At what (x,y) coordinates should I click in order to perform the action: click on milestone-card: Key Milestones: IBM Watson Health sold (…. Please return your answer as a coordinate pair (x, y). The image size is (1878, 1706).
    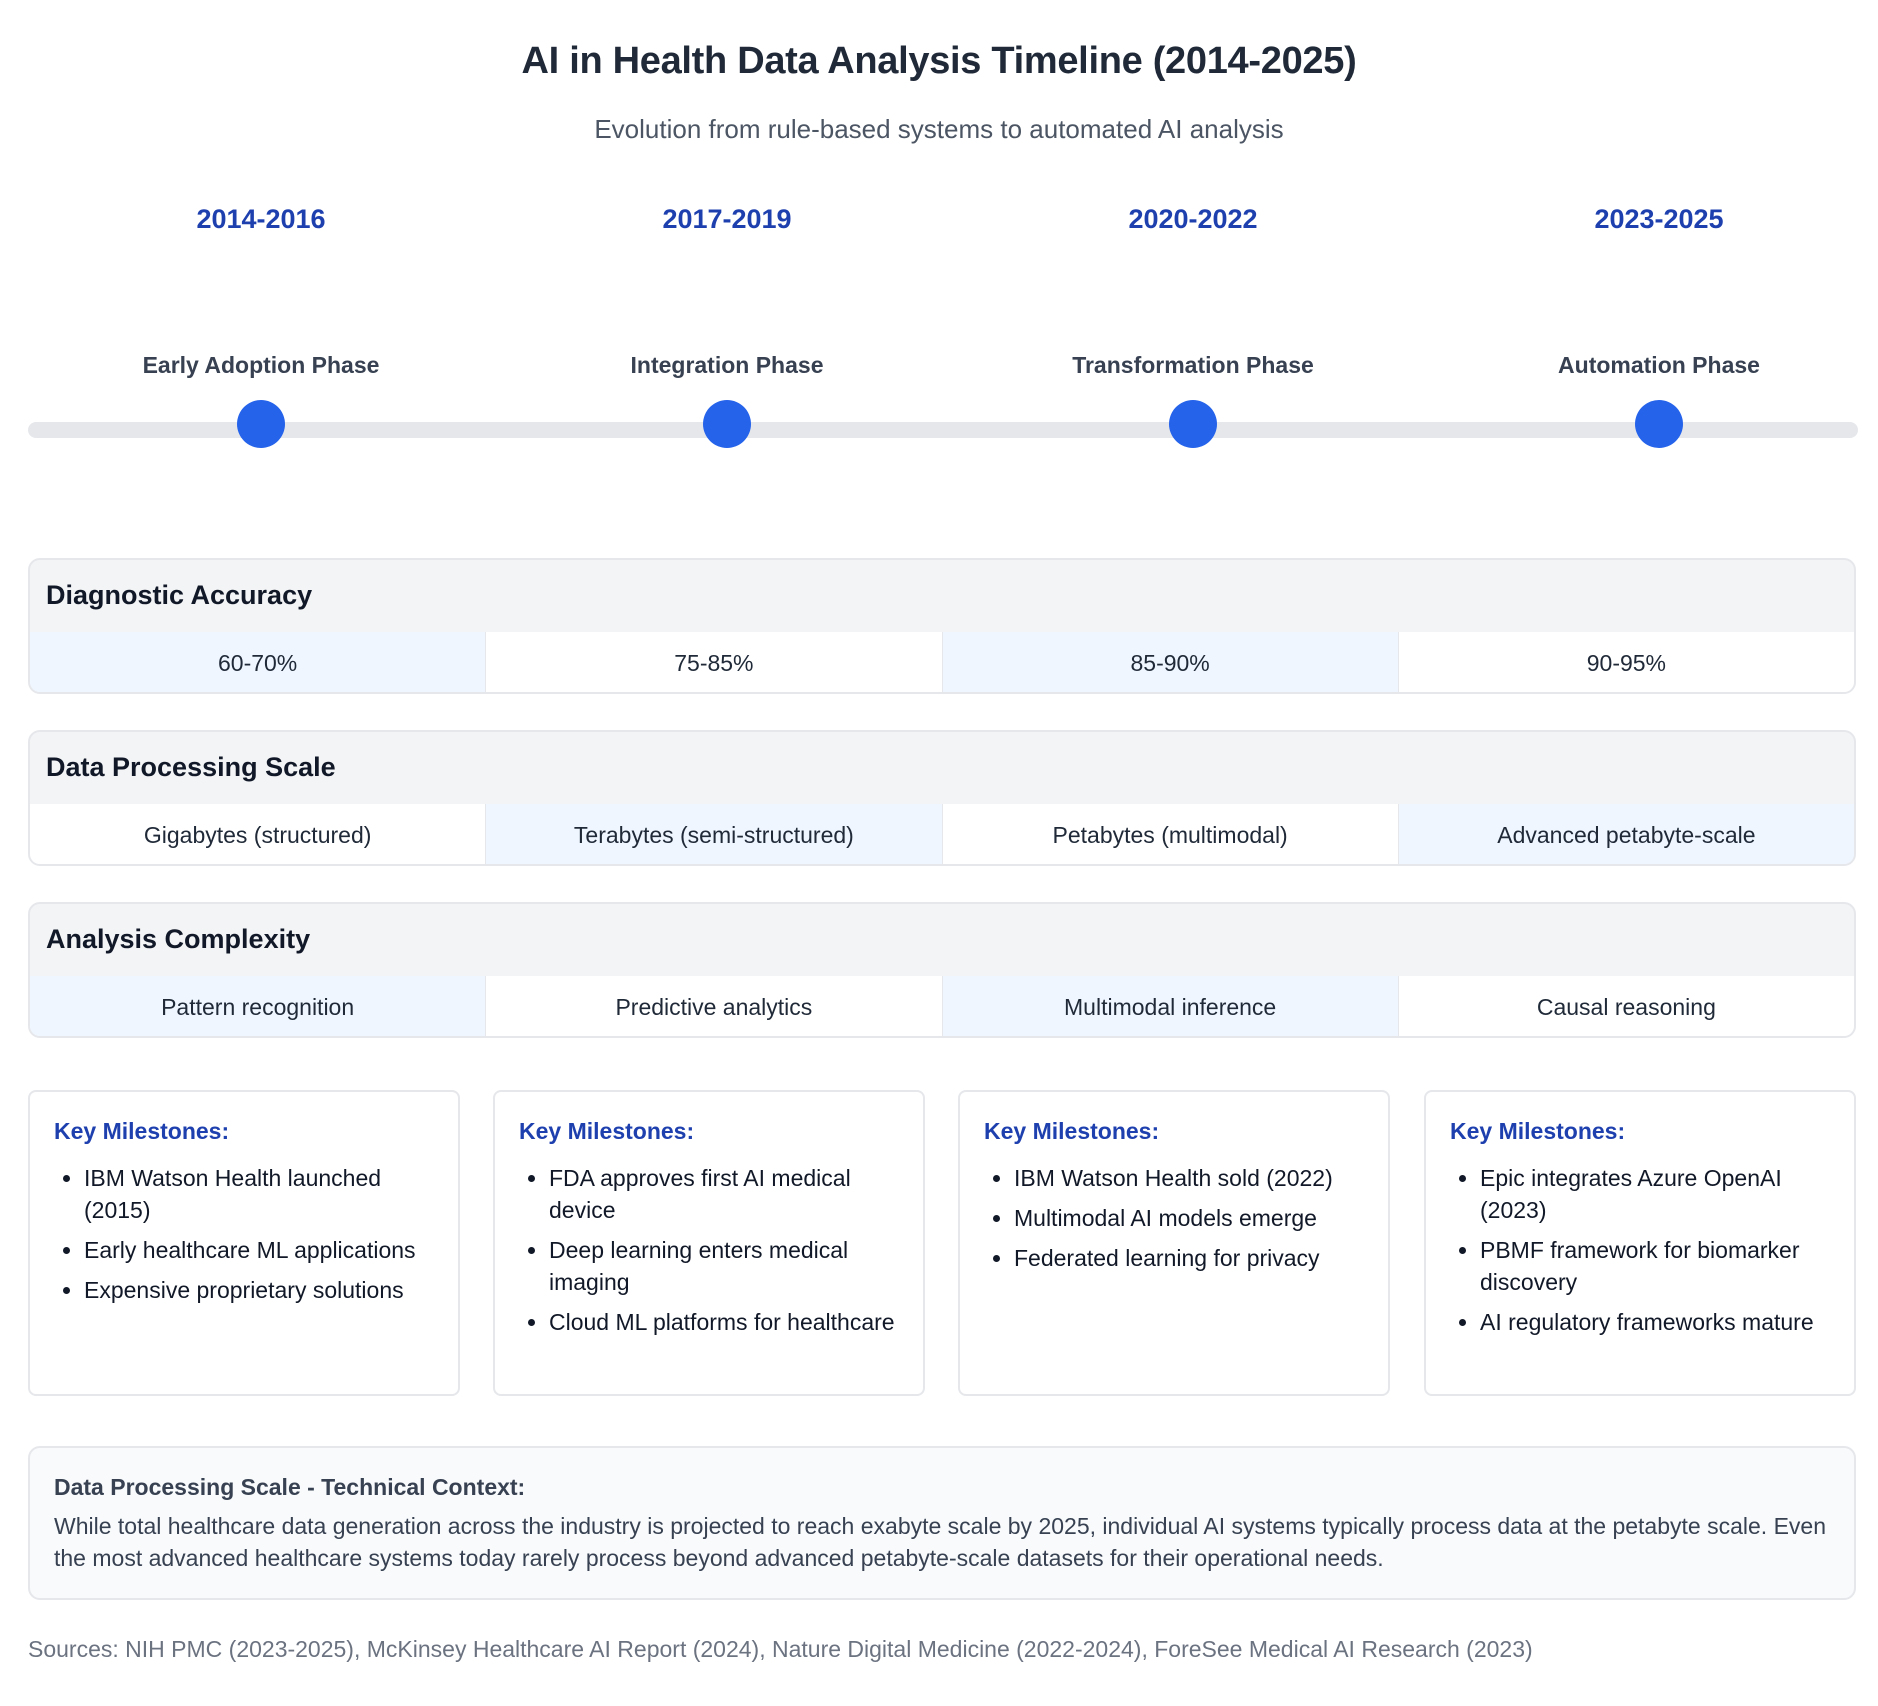
    Looking at the image, I should click on (1174, 1243).